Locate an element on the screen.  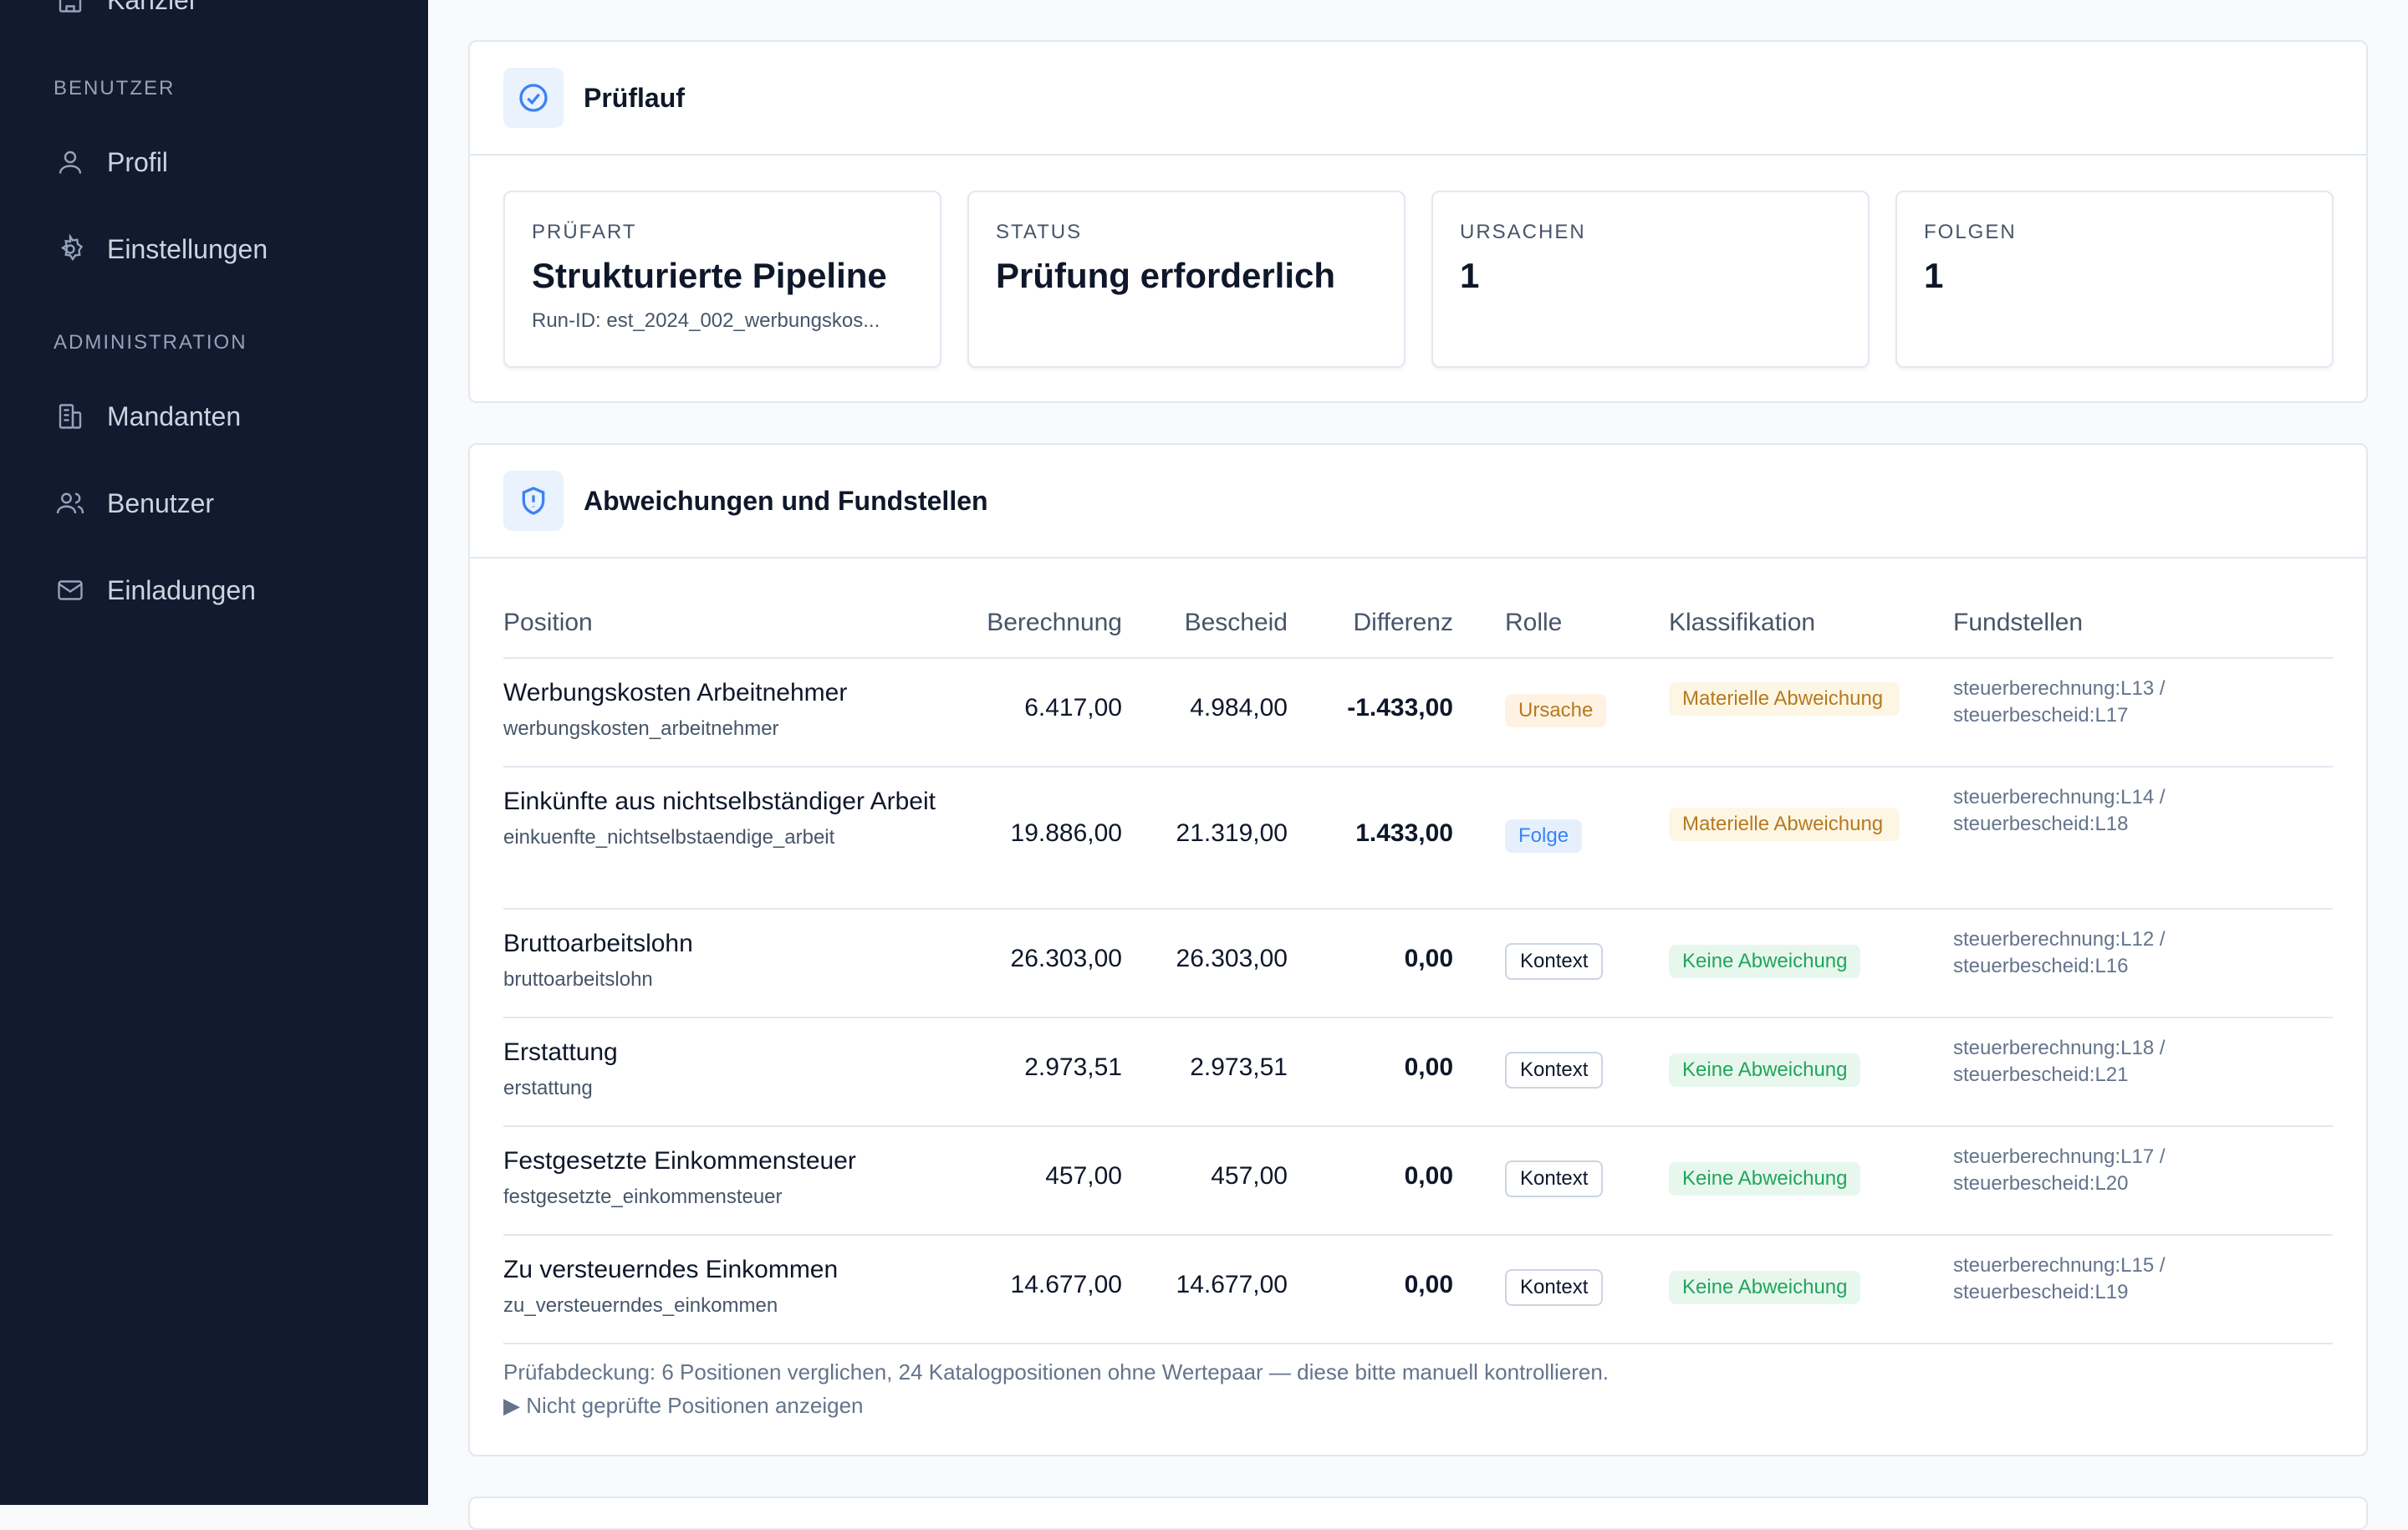
position-key: erstattung is located at coordinates (548, 1088).